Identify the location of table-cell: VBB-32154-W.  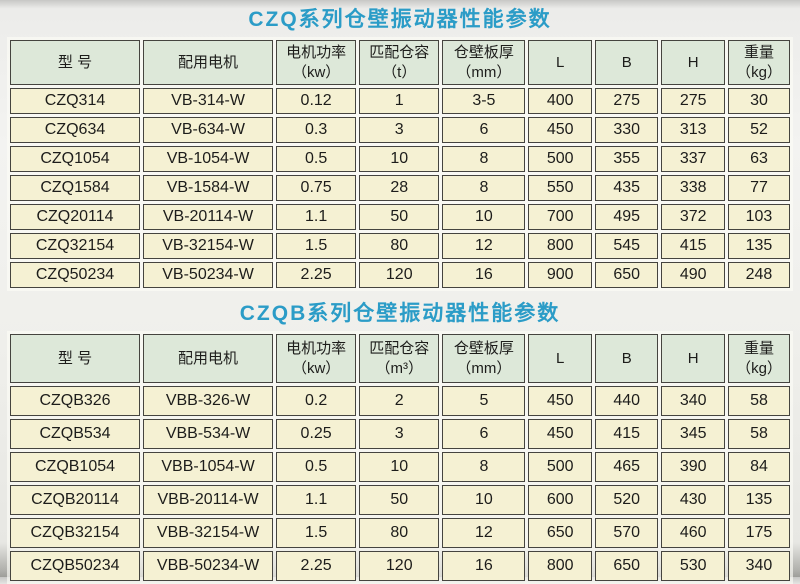
(208, 533).